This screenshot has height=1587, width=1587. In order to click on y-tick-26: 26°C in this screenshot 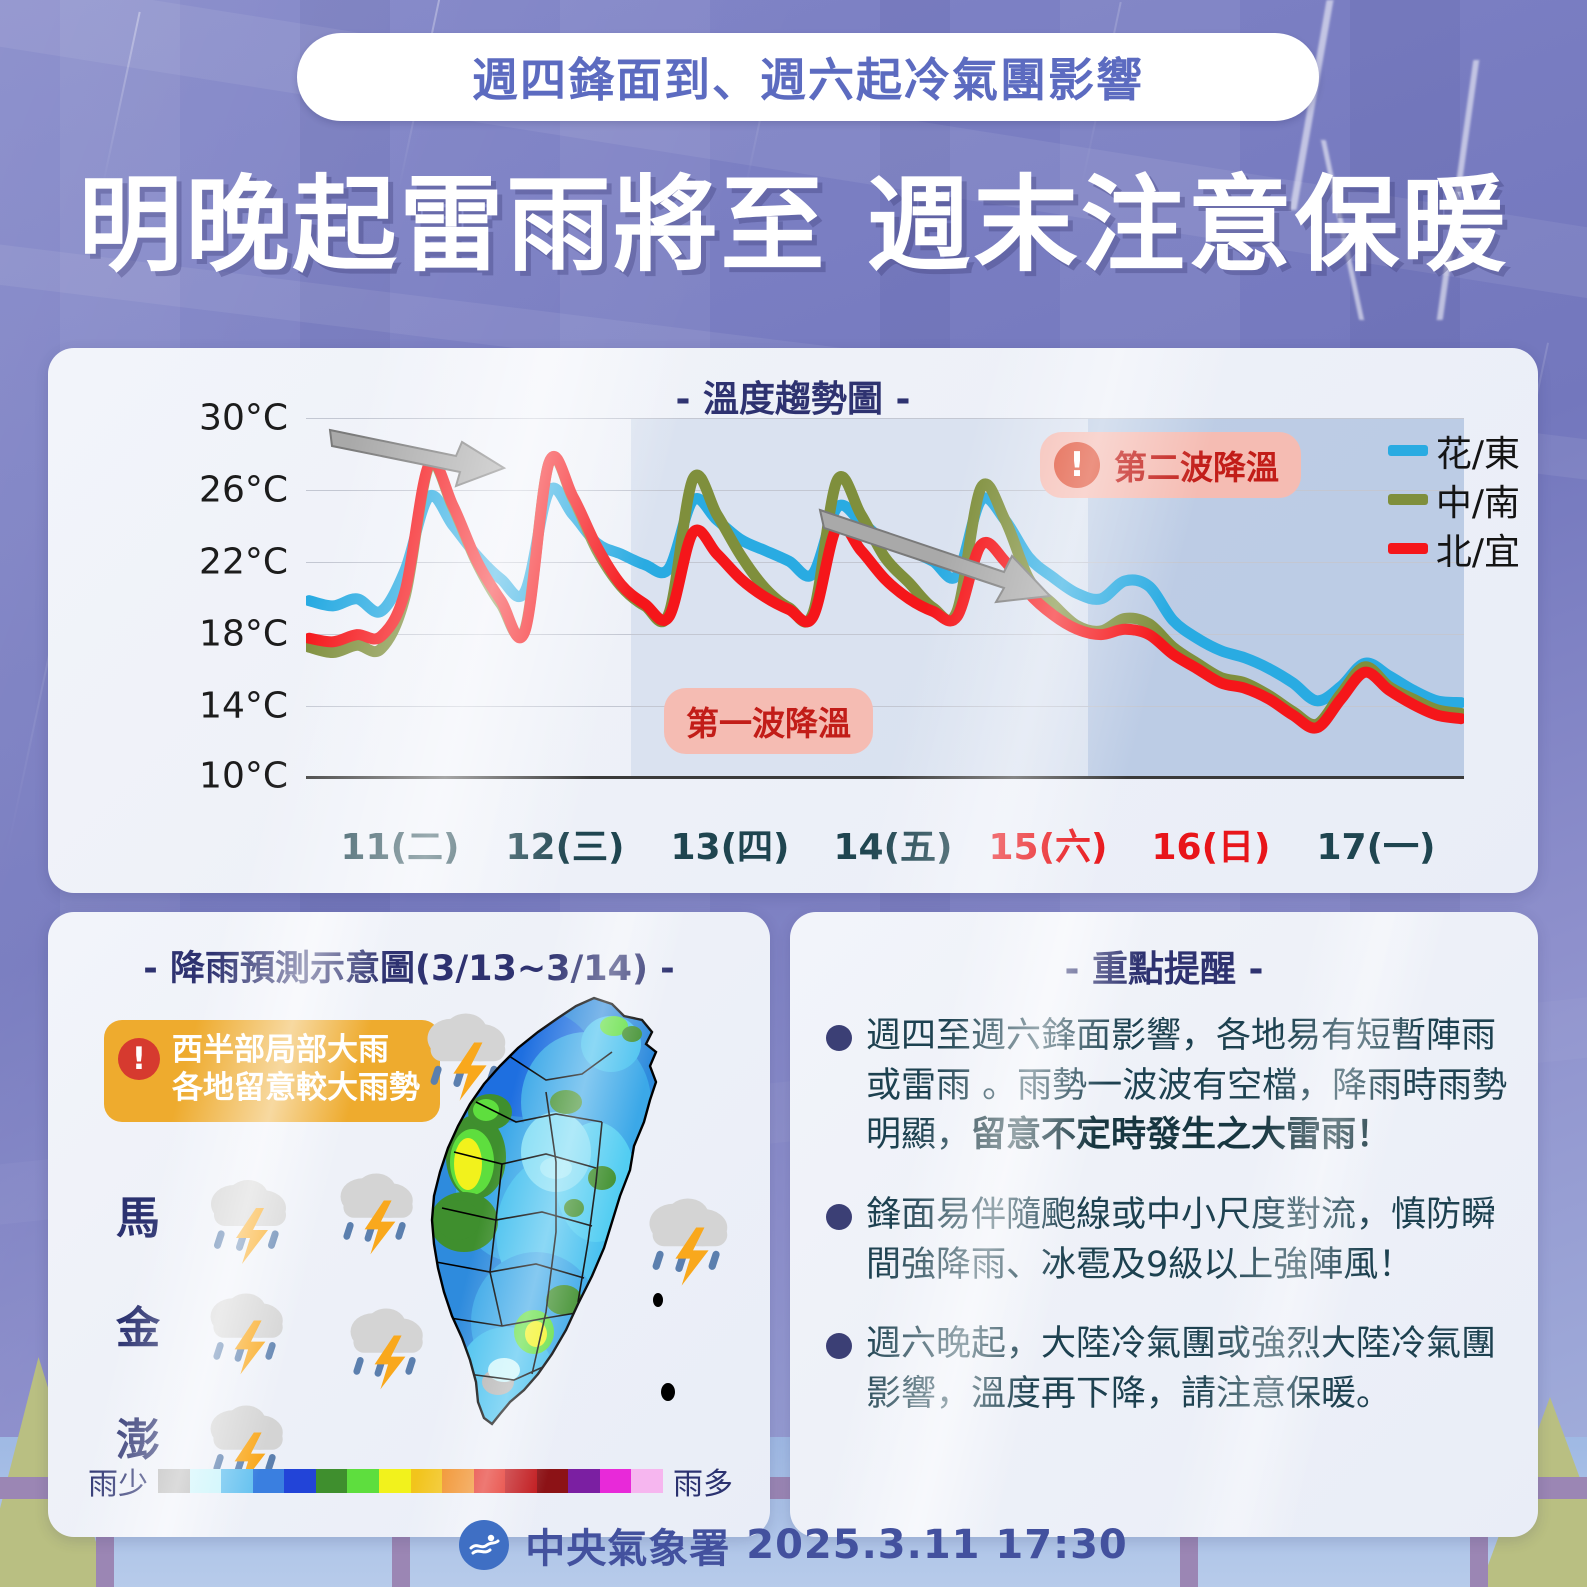, I will do `click(243, 490)`.